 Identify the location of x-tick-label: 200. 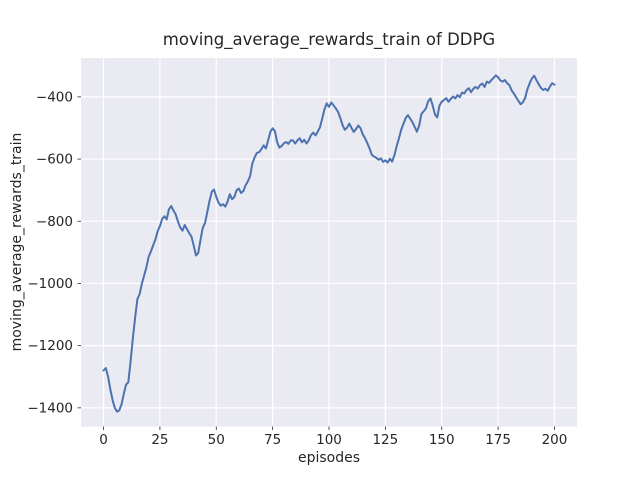
(555, 440).